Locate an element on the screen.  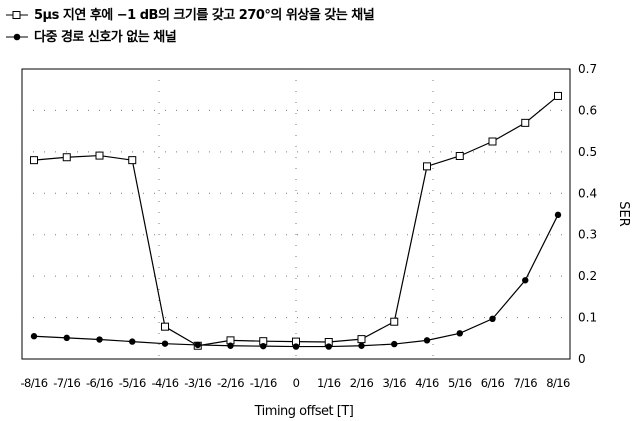
y-tick-label: 0.5 is located at coordinates (587, 152).